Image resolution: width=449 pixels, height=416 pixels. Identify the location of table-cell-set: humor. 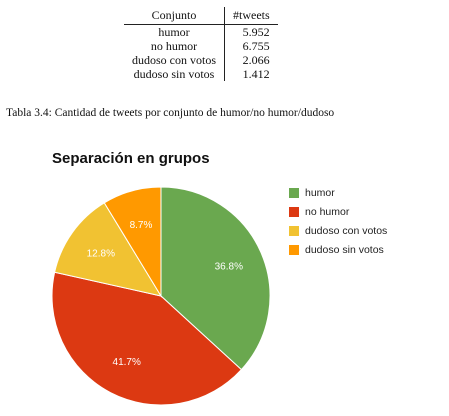
(174, 31).